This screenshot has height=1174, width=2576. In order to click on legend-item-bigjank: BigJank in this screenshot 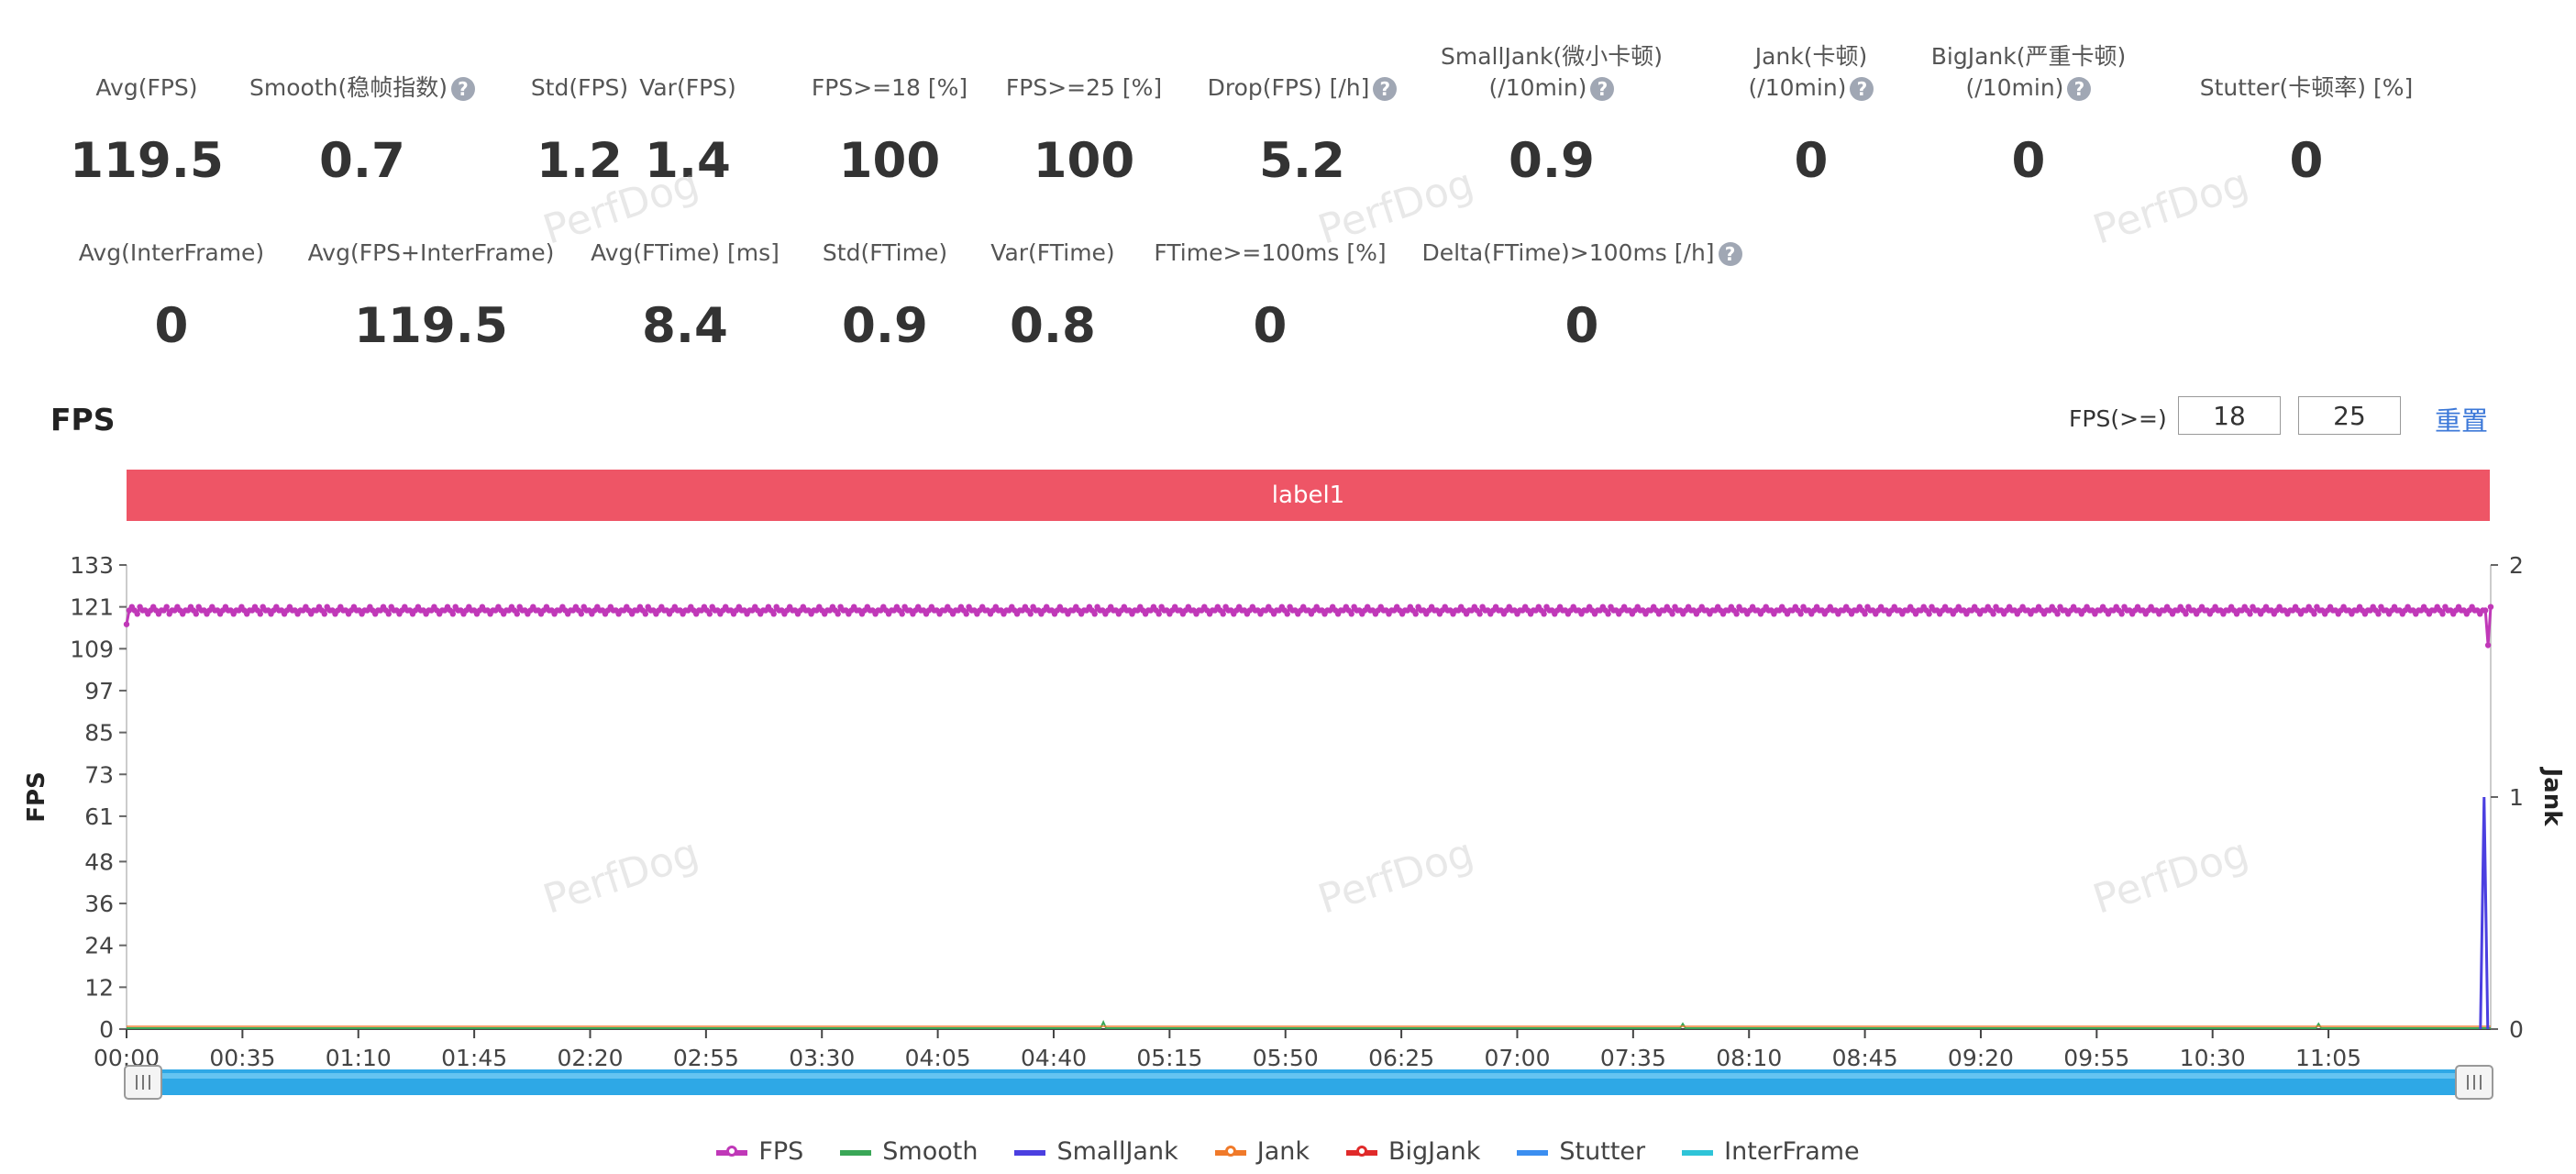, I will do `click(1413, 1151)`.